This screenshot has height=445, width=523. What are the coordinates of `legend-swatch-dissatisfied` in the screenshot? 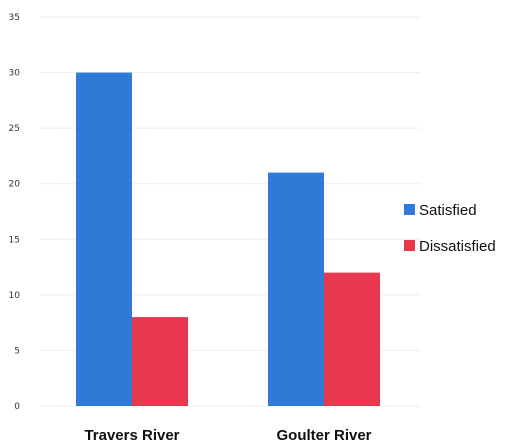 It's located at (409, 245).